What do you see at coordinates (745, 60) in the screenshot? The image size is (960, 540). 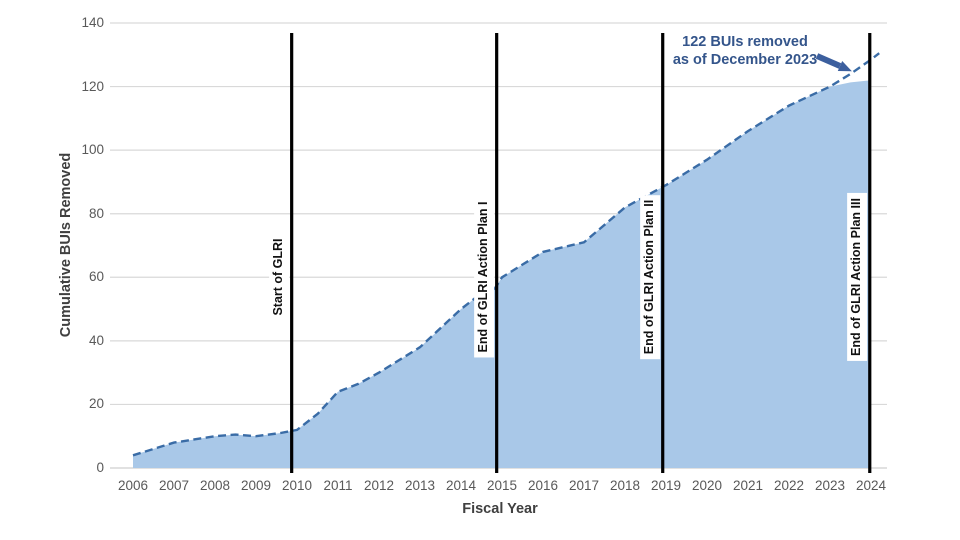 I see `annotation-line-2: as of December 2023` at bounding box center [745, 60].